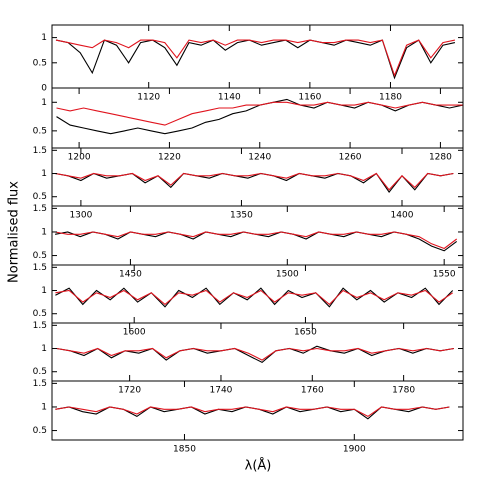 The image size is (491, 491). What do you see at coordinates (259, 158) in the screenshot?
I see `x-tick-label: 1240` at bounding box center [259, 158].